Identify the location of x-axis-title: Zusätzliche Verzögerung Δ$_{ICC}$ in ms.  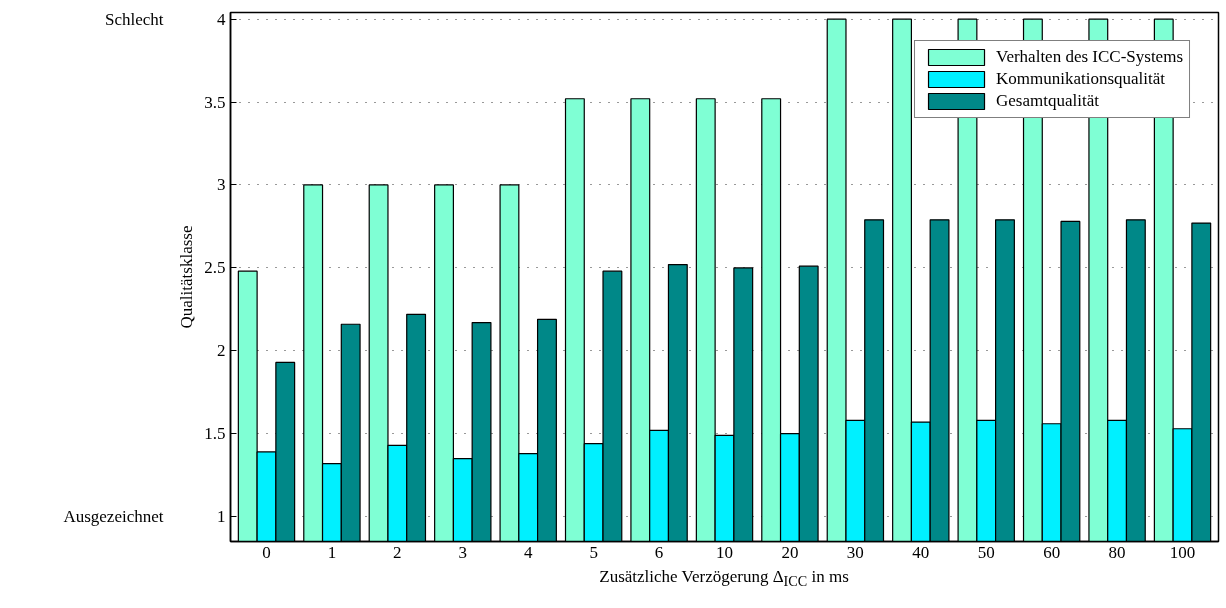
(724, 579).